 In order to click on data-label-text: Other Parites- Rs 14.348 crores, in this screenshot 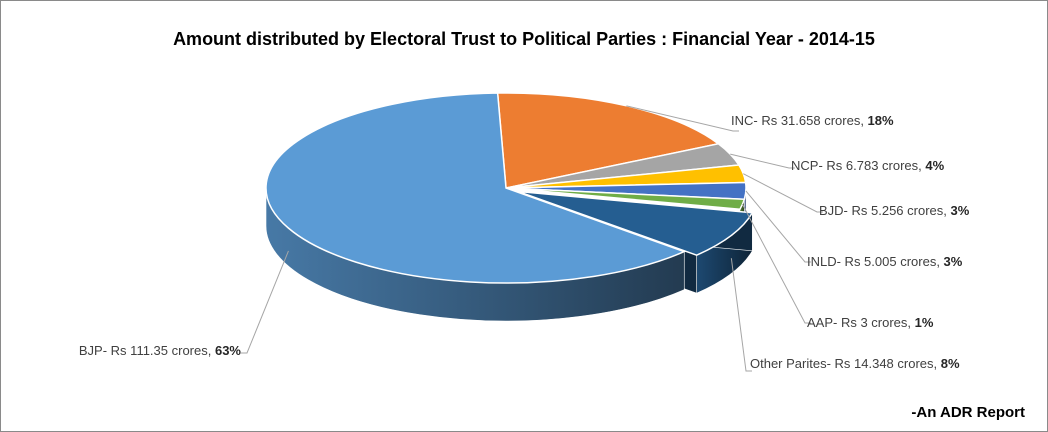, I will do `click(845, 363)`.